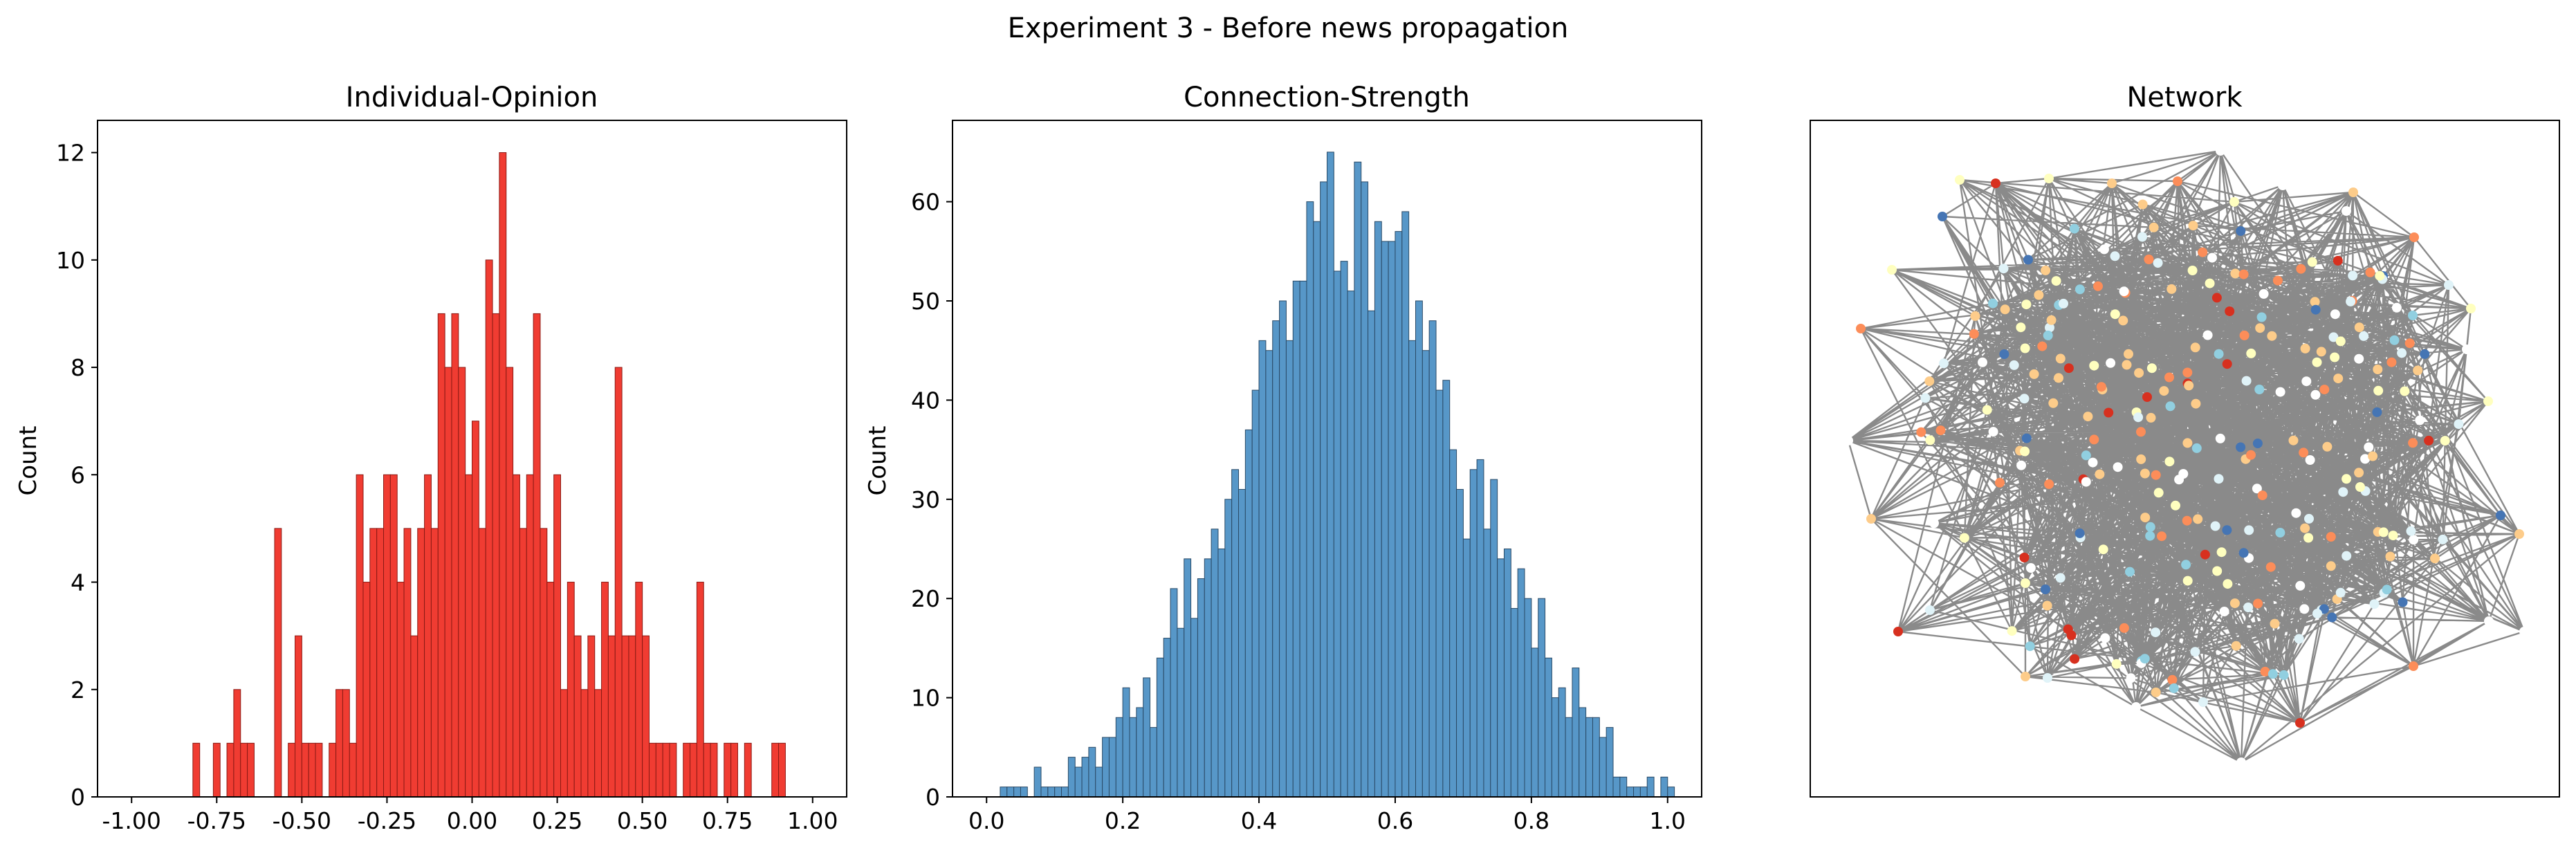 The width and height of the screenshot is (2576, 855). I want to click on opinion-xtick-label: 0.00, so click(472, 820).